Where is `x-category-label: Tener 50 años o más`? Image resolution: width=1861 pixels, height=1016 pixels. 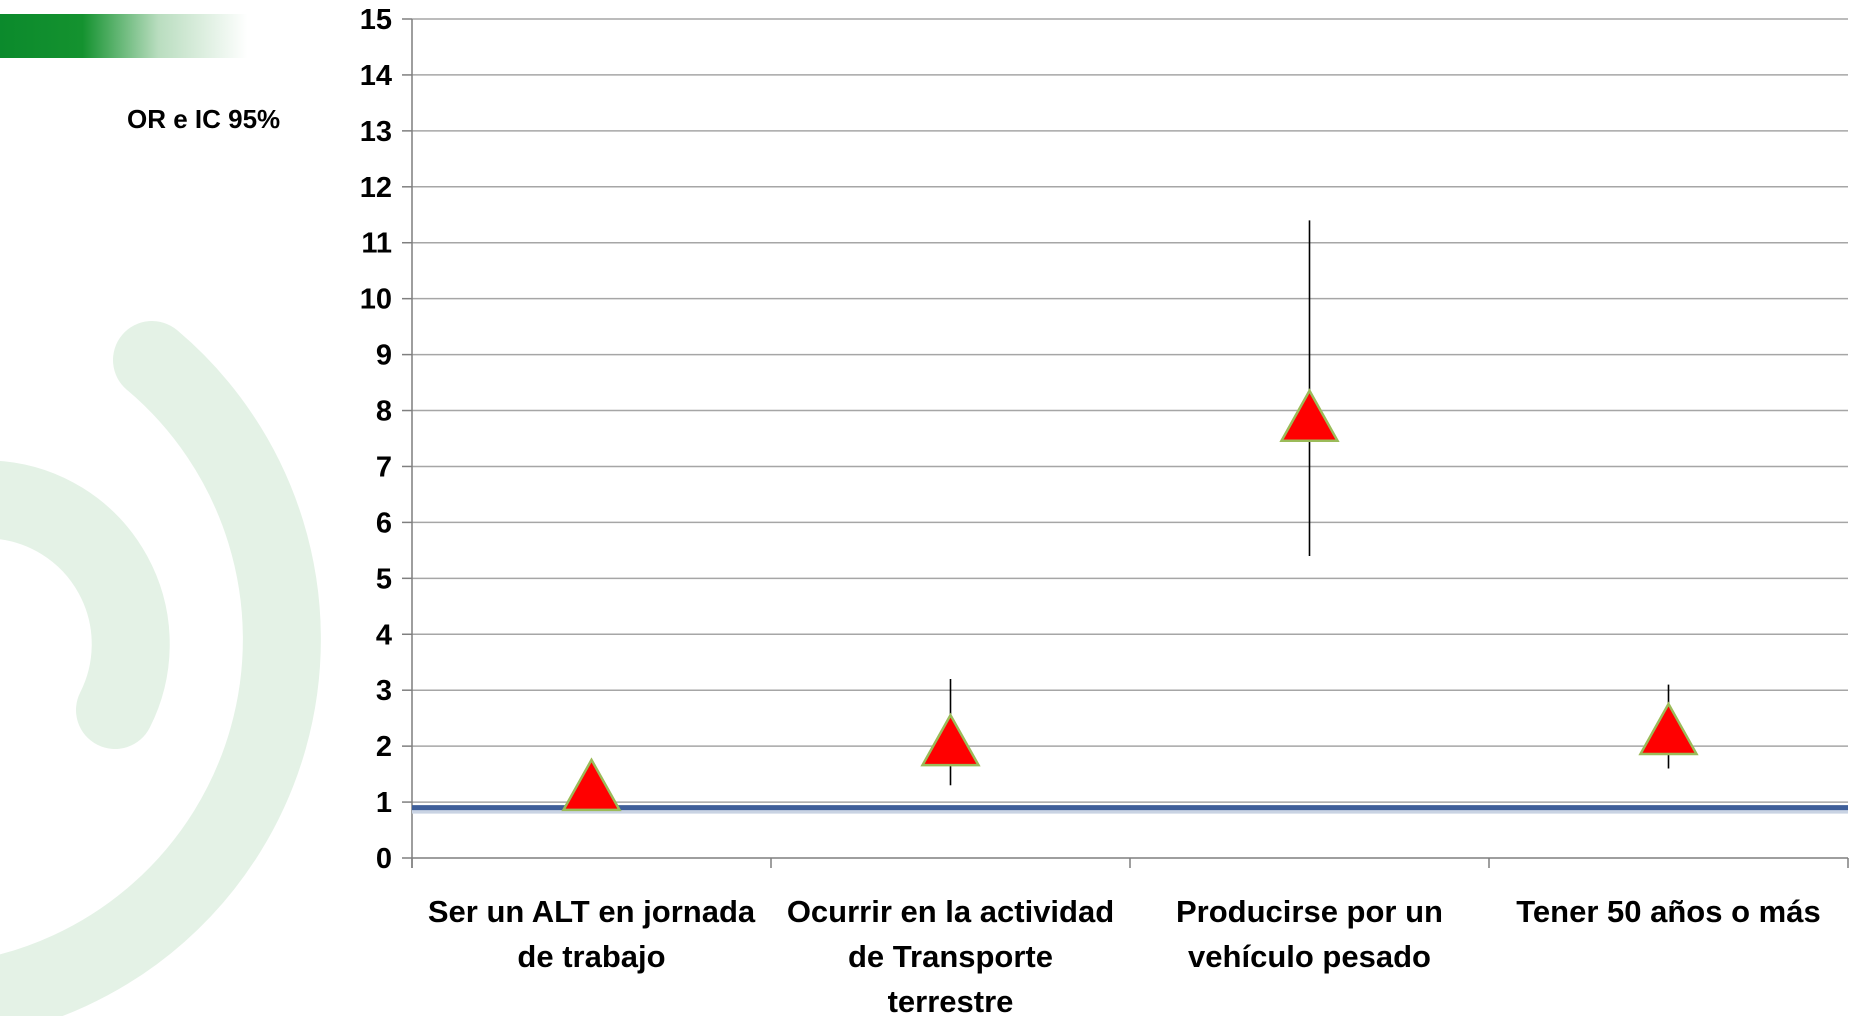 x-category-label: Tener 50 años o más is located at coordinates (1668, 911).